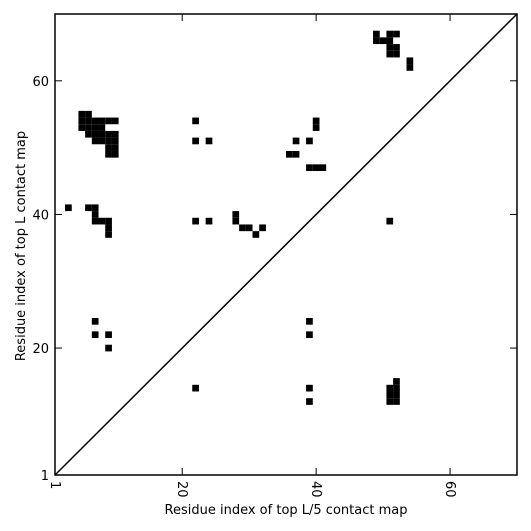  What do you see at coordinates (449, 489) in the screenshot?
I see `x-tick-label: 60` at bounding box center [449, 489].